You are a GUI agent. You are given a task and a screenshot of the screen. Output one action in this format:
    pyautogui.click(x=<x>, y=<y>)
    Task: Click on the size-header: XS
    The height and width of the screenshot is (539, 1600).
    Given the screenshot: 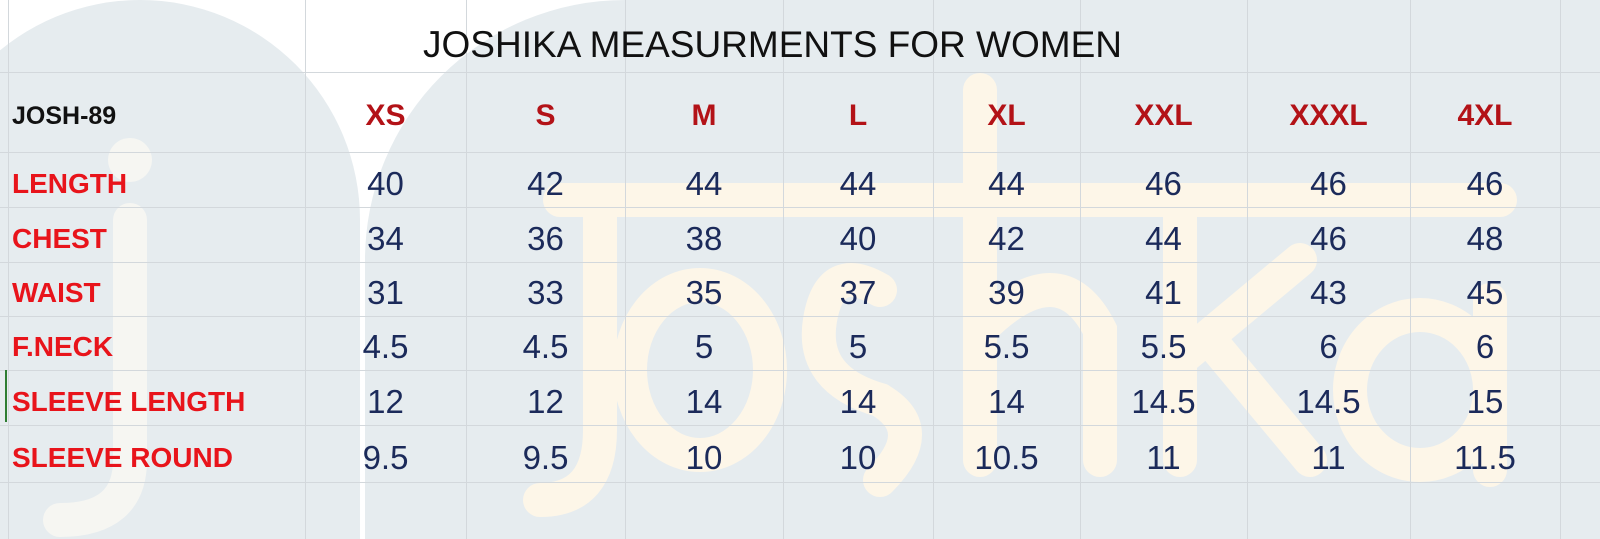 What is the action you would take?
    pyautogui.click(x=385, y=115)
    